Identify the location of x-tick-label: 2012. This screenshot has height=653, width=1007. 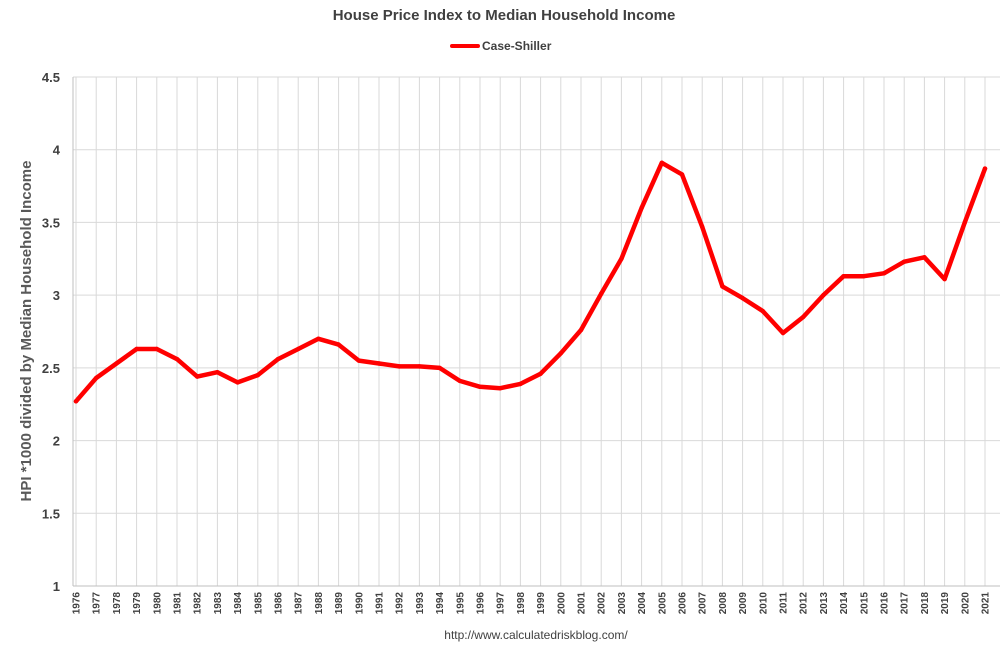
(804, 603).